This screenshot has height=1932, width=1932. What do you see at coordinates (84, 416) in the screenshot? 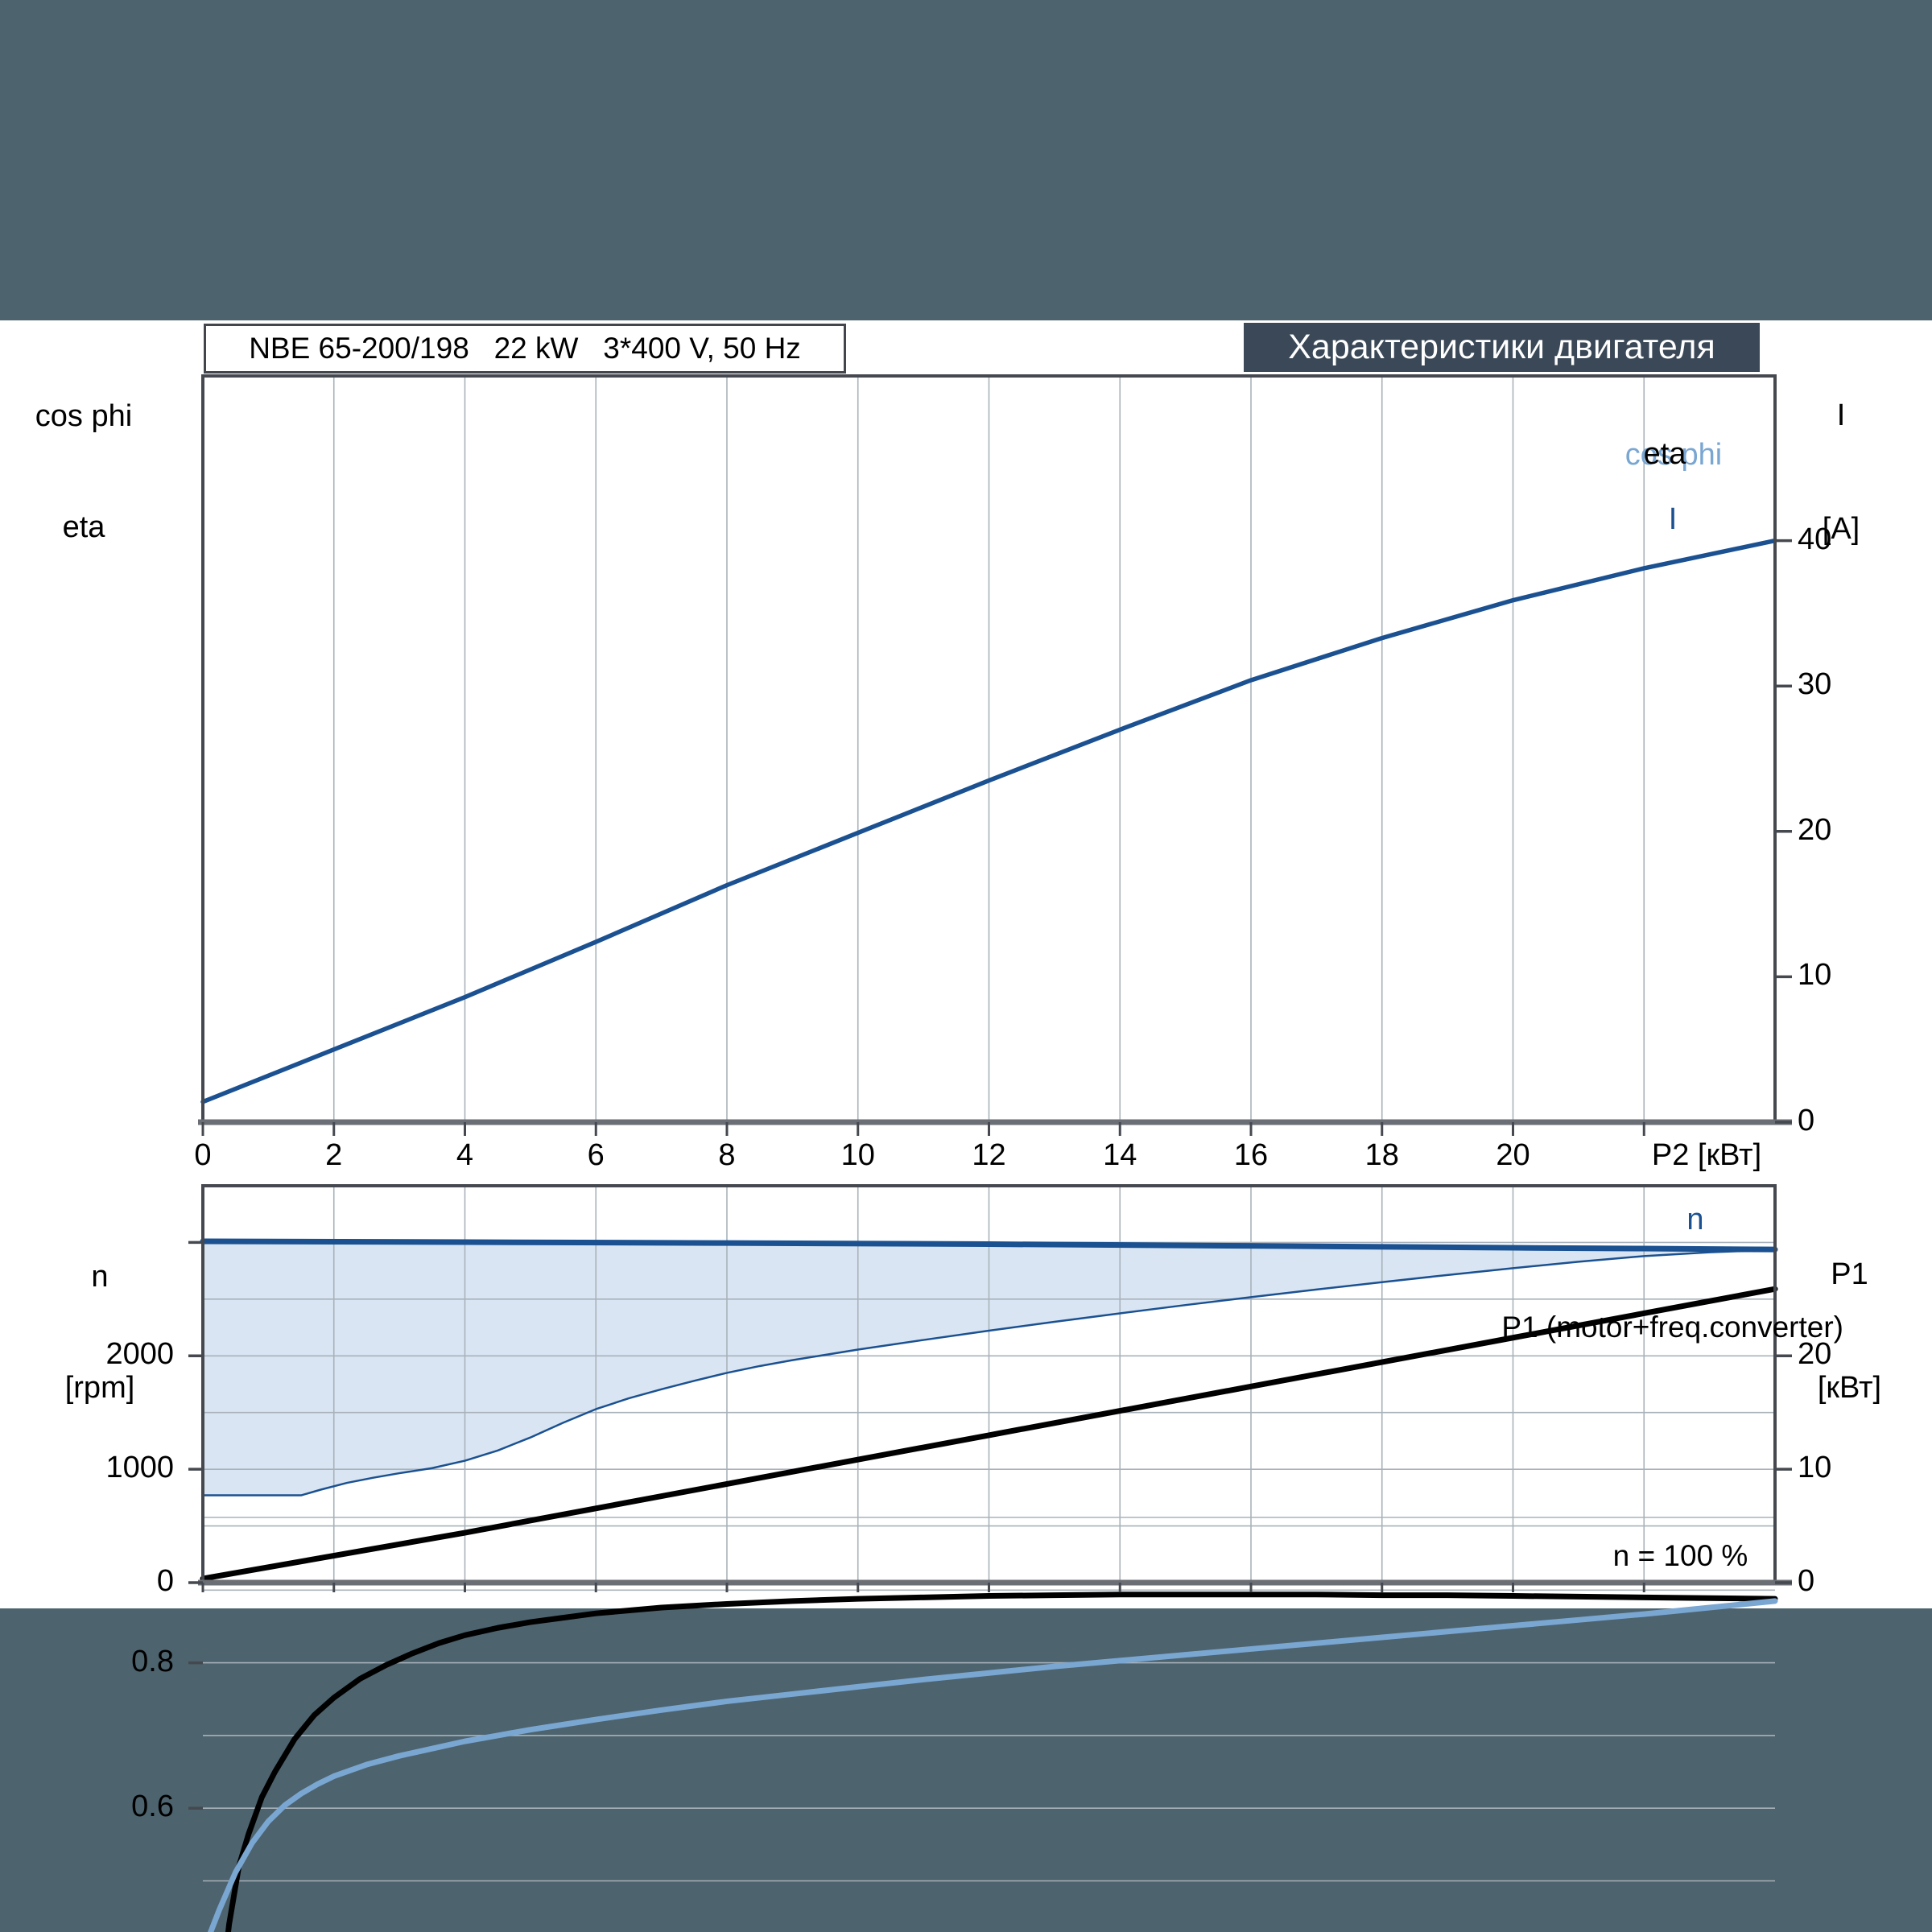
I see `cos-phi-axis-title: cos phi` at bounding box center [84, 416].